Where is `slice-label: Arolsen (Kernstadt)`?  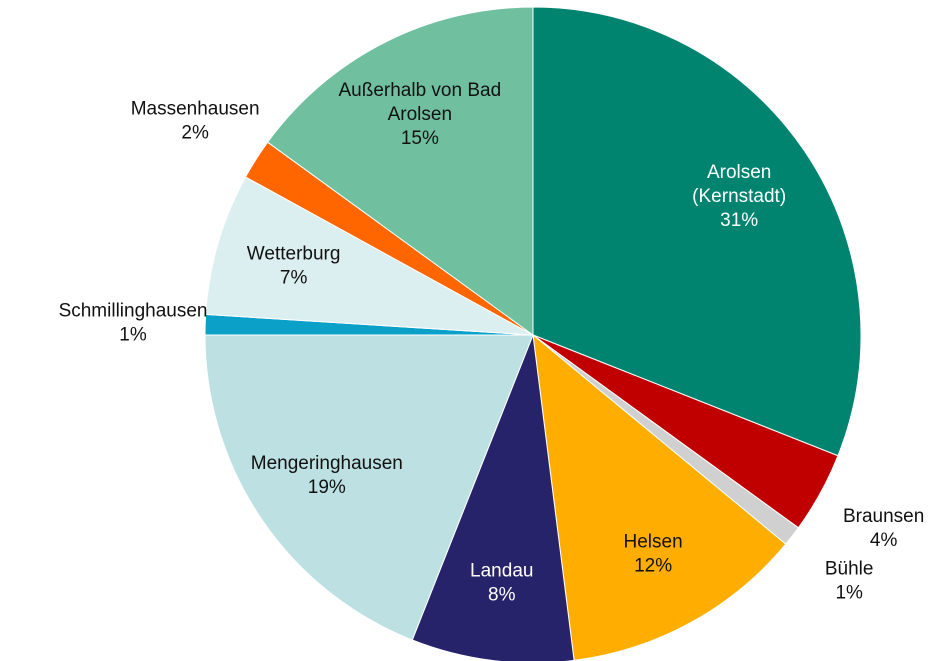 slice-label: Arolsen (Kernstadt) is located at coordinates (739, 184).